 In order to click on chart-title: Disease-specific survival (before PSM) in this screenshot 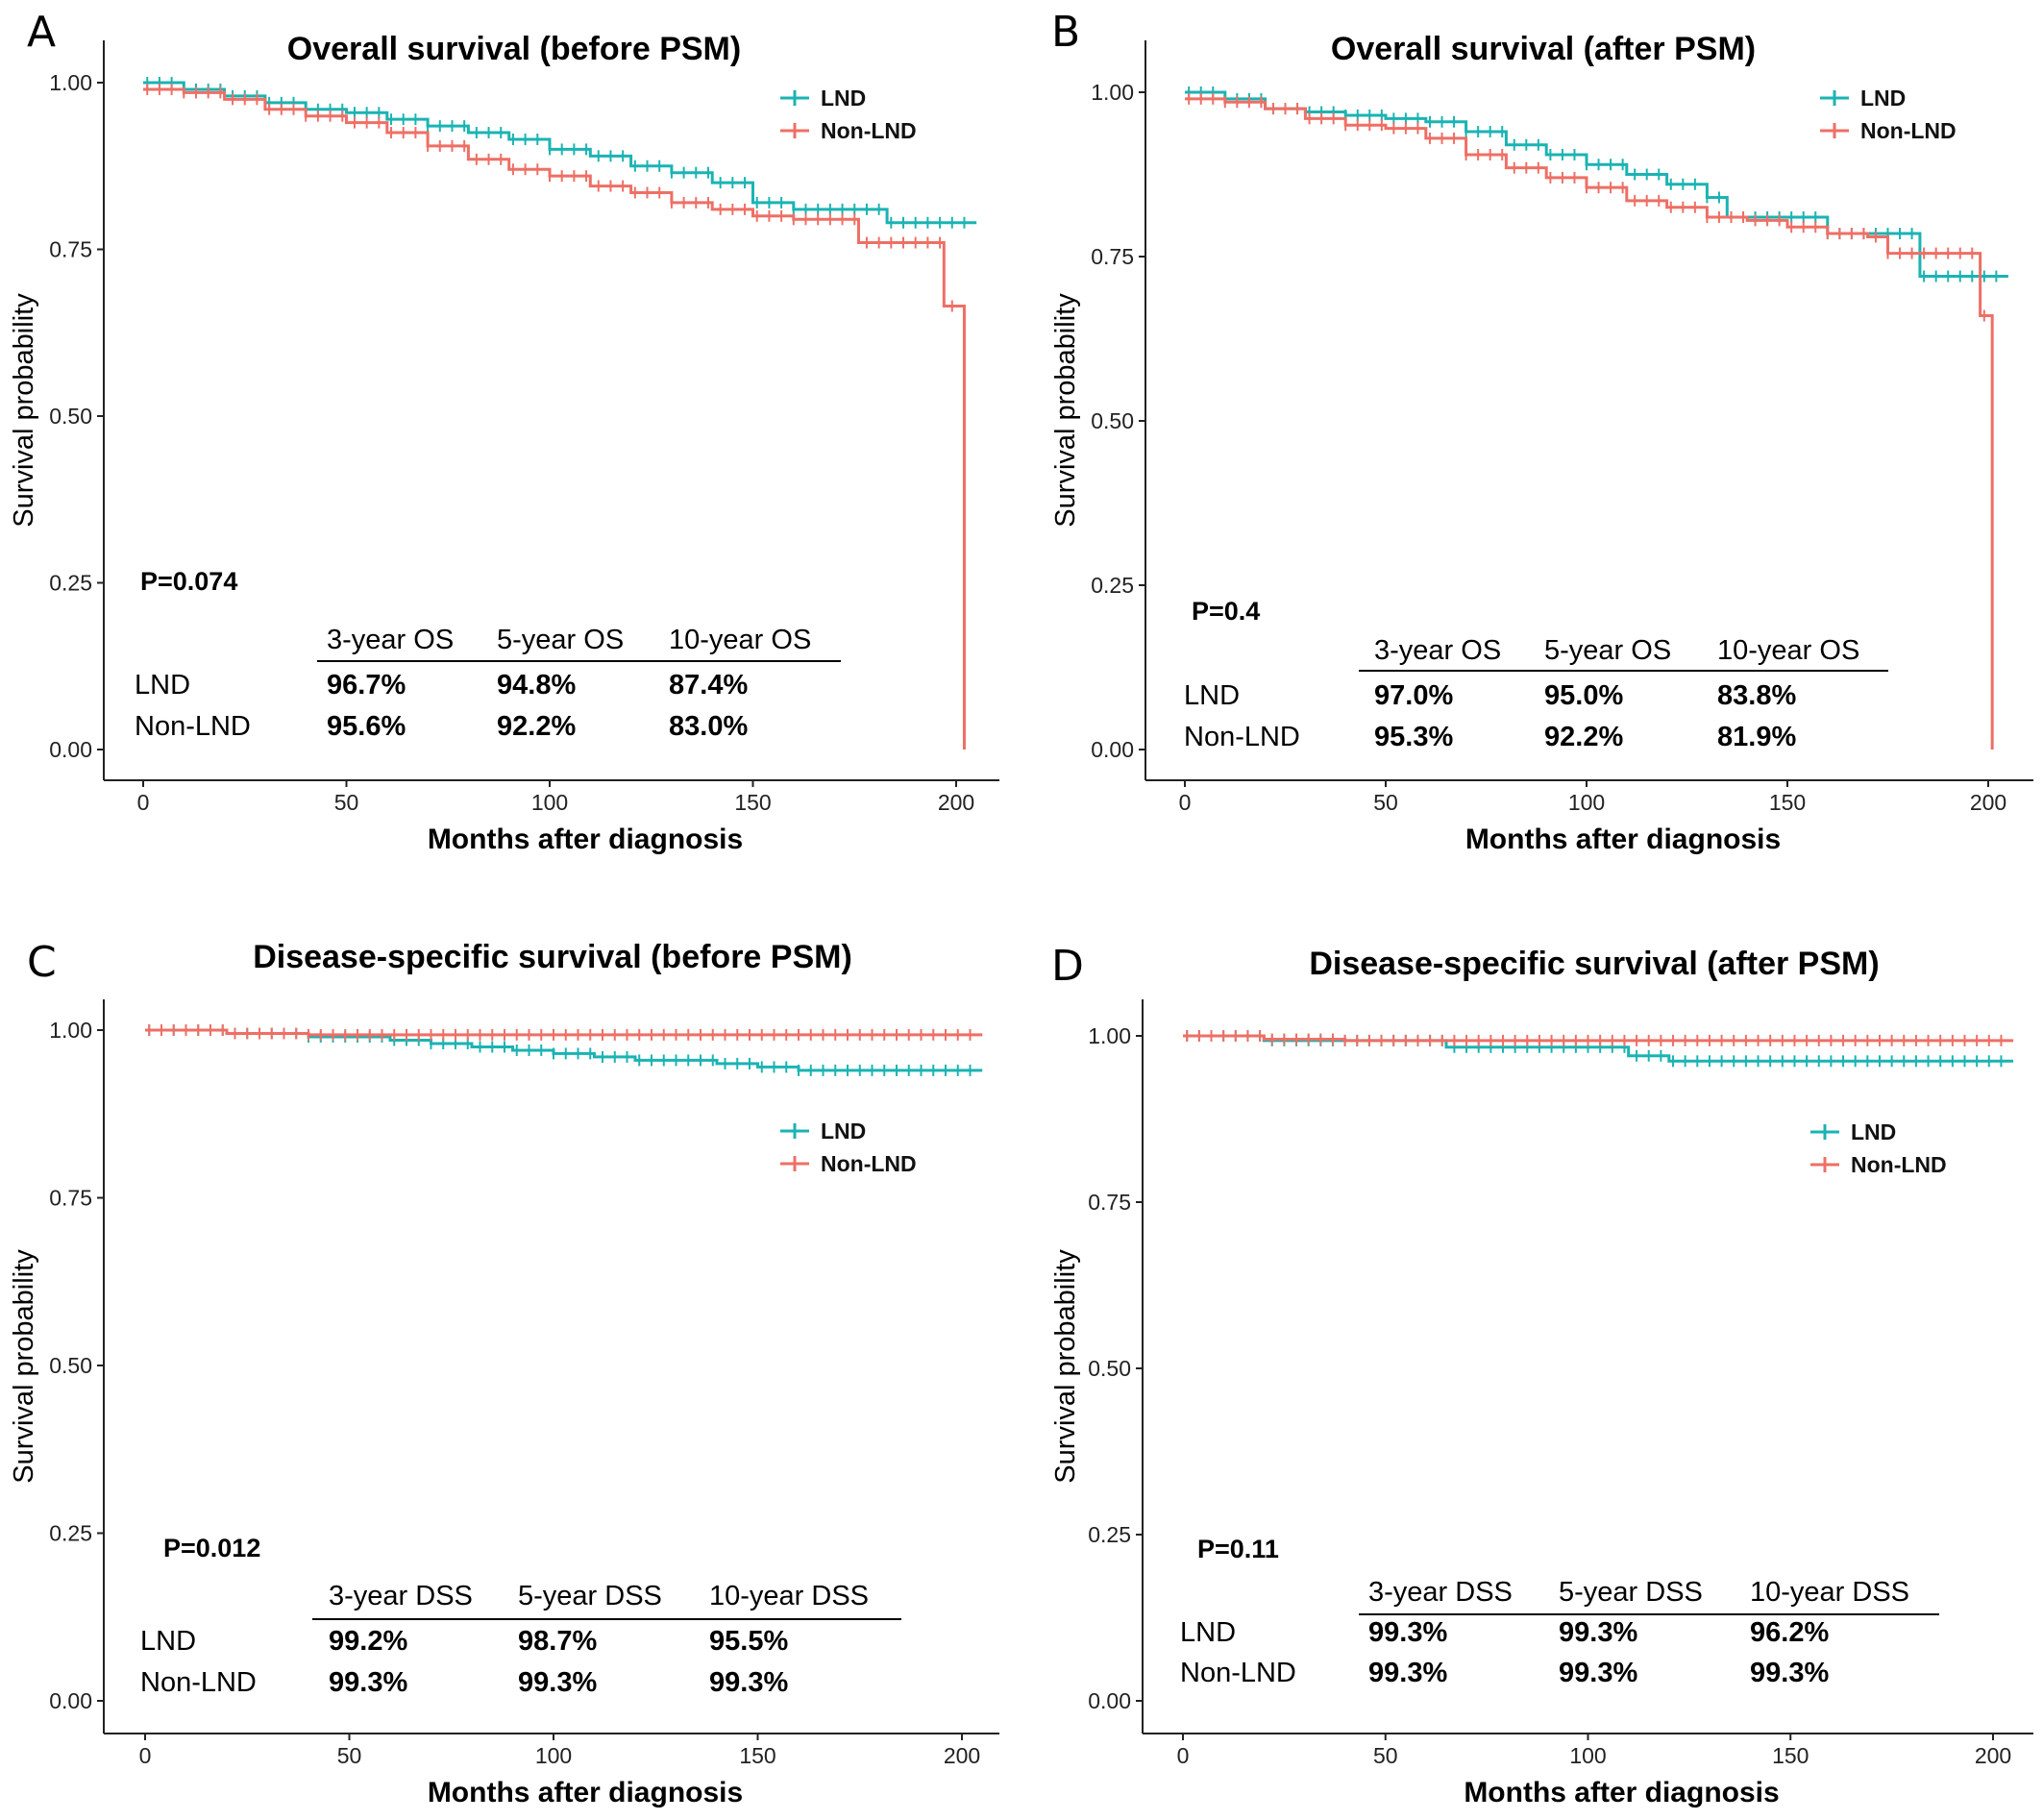, I will do `click(552, 957)`.